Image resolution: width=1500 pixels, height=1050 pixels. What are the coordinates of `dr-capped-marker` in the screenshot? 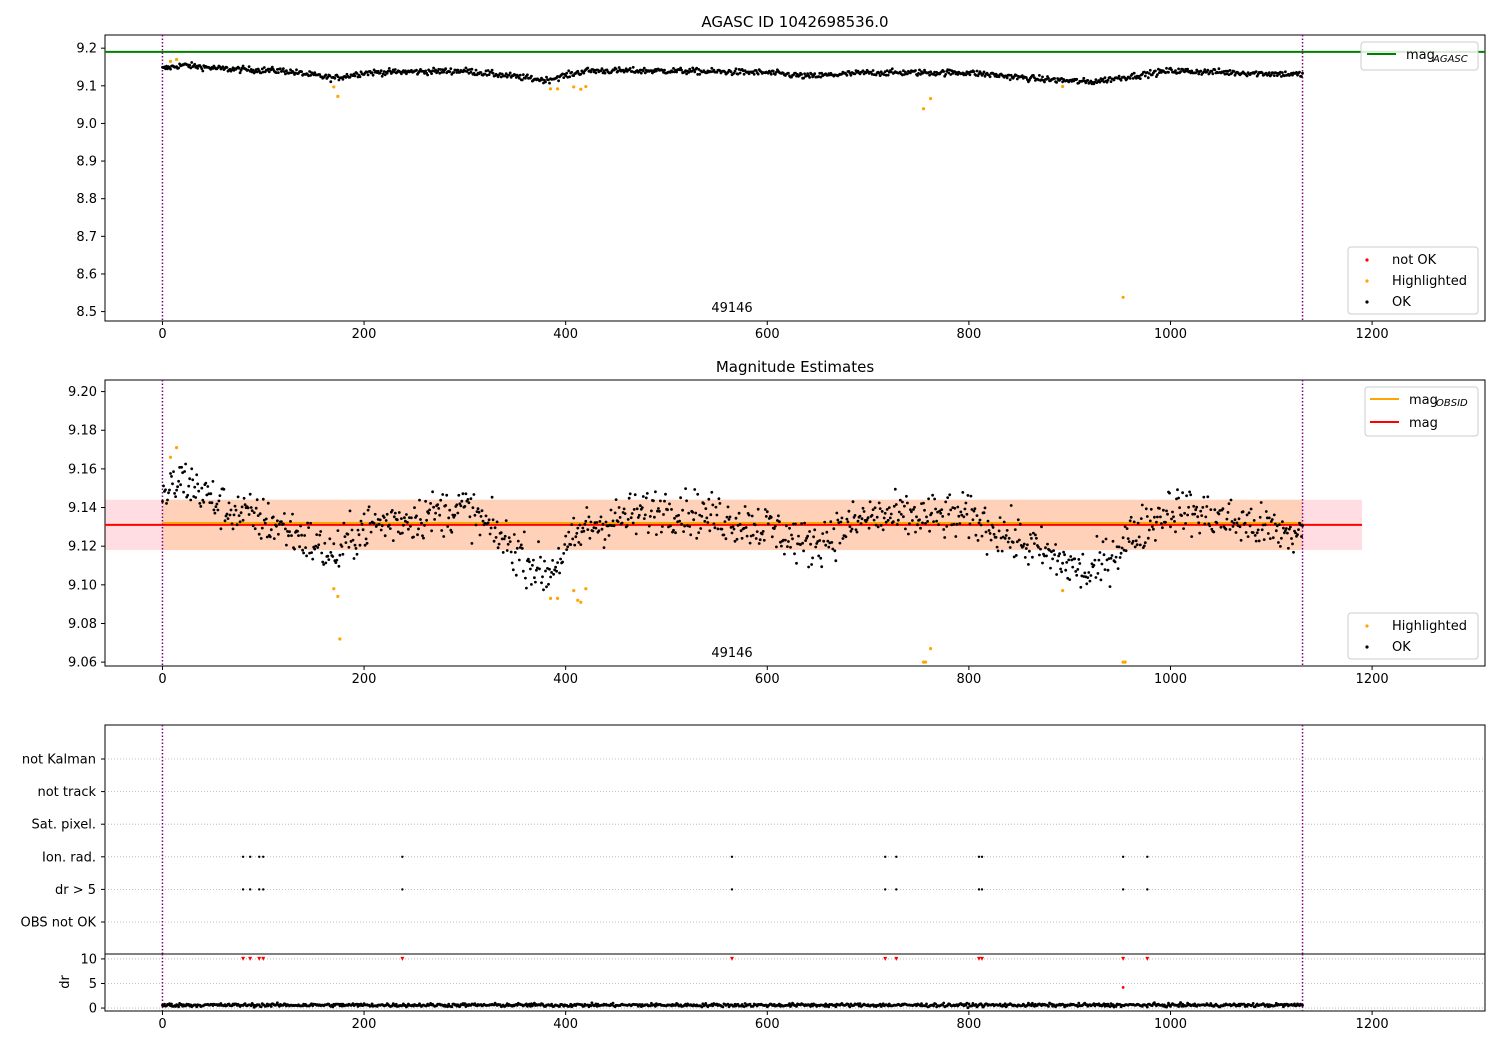 It's located at (1147, 958).